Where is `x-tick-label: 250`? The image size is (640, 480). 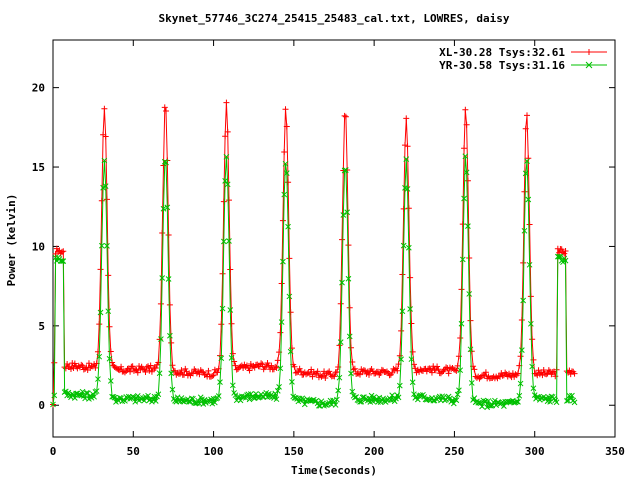 x-tick-label: 250 is located at coordinates (454, 451).